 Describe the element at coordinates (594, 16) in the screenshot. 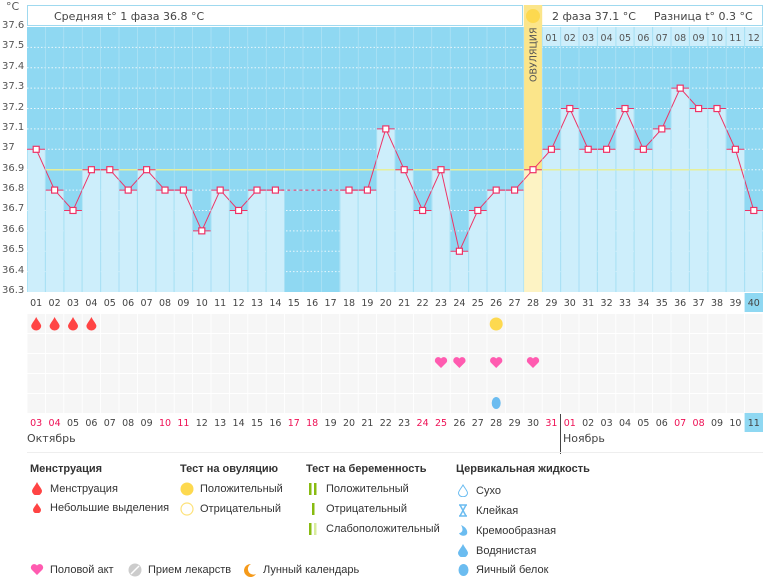

I see `phase2-average: 2 фаза 37.1 °C` at that location.